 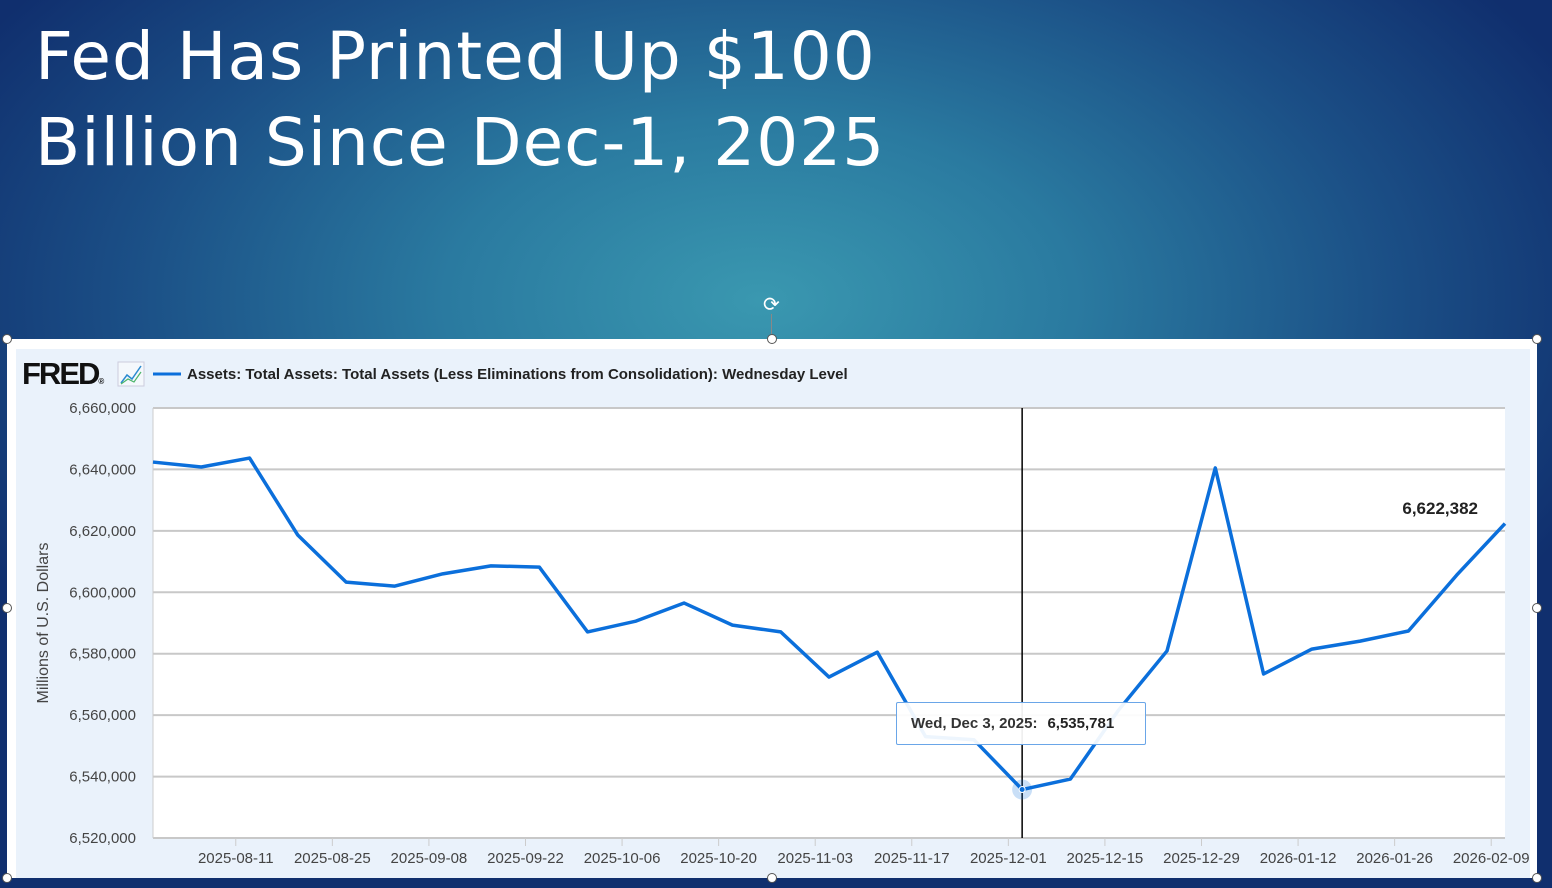 I want to click on y-tick-label: 6,580,000, so click(x=102, y=654).